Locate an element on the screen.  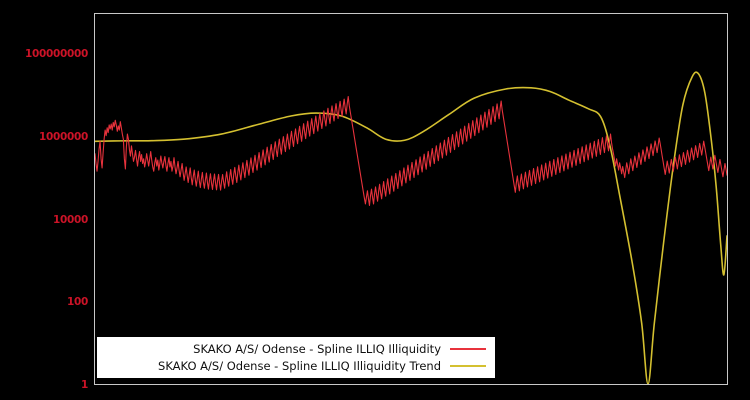
y-tick-label: 100 is located at coordinates (77, 302).